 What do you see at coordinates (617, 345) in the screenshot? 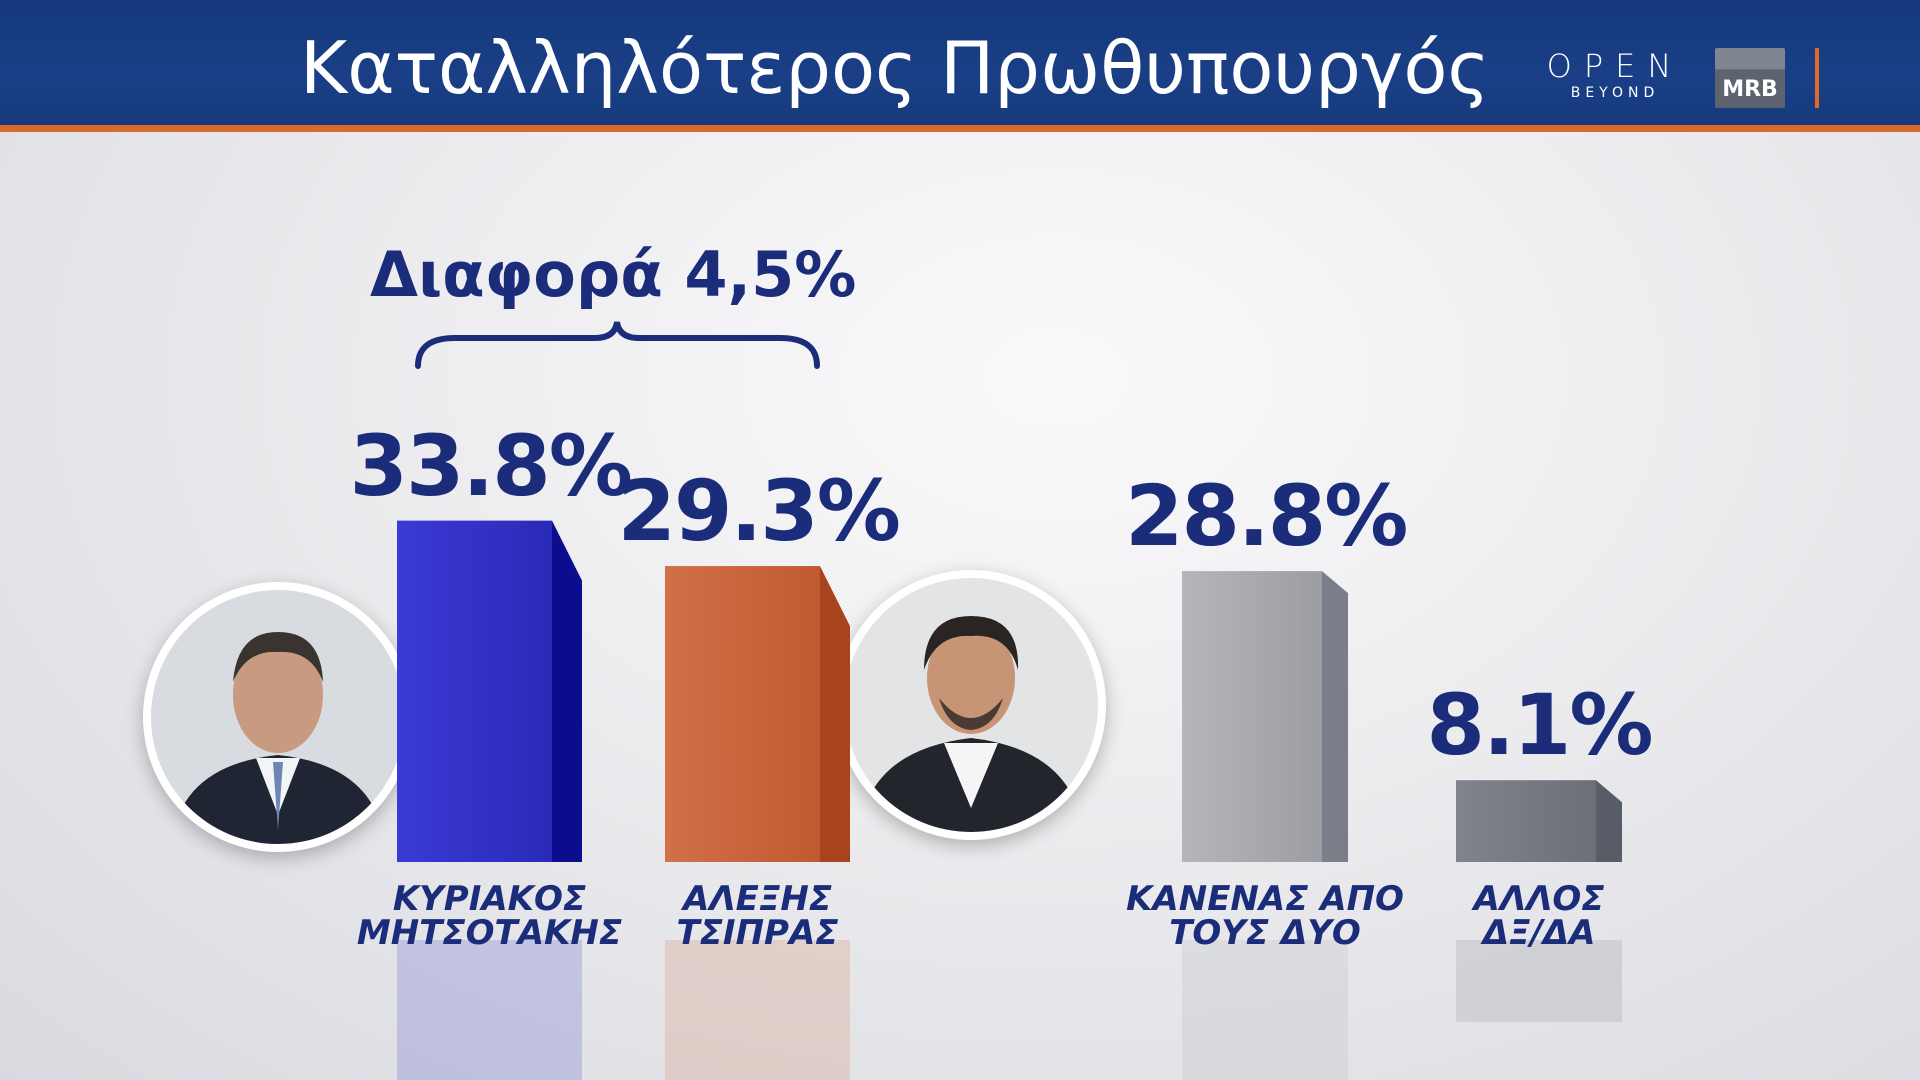
I see `difference-brace-icon` at bounding box center [617, 345].